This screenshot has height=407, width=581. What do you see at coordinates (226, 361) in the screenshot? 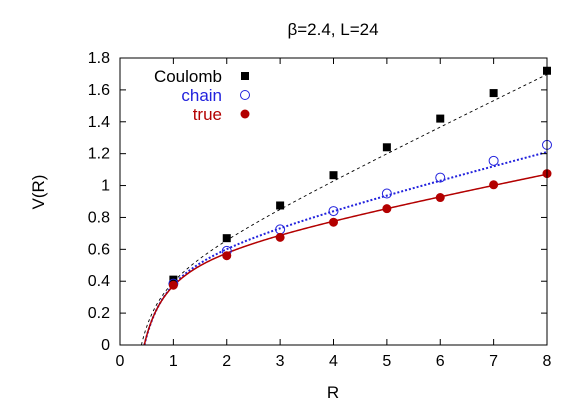
I see `x-tick-label: 2` at bounding box center [226, 361].